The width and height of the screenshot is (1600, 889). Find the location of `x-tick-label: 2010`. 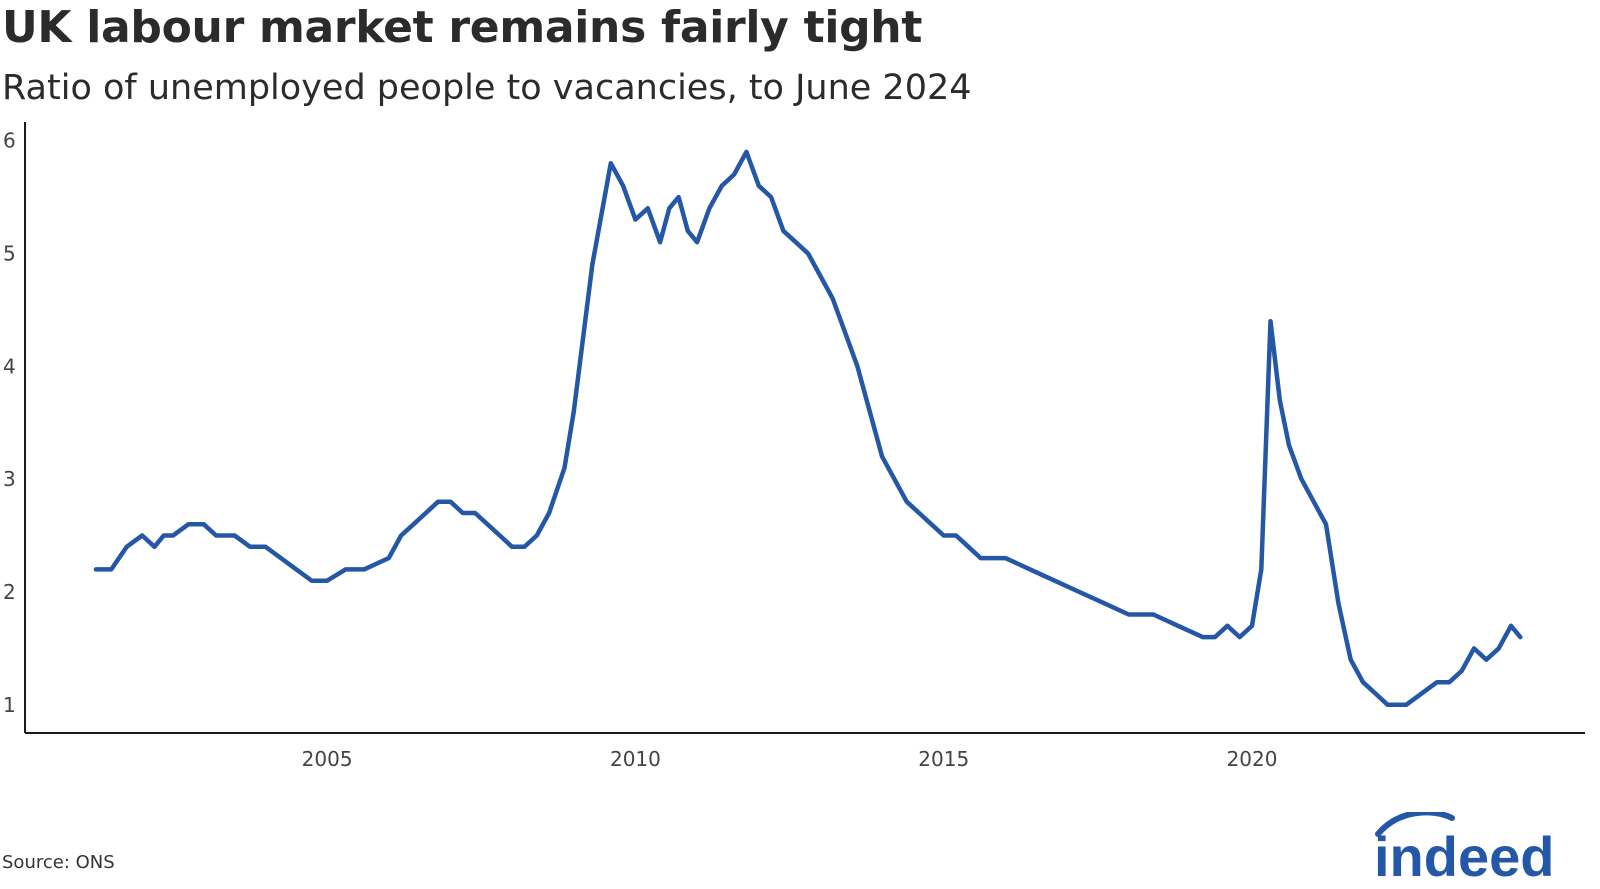

x-tick-label: 2010 is located at coordinates (635, 759).